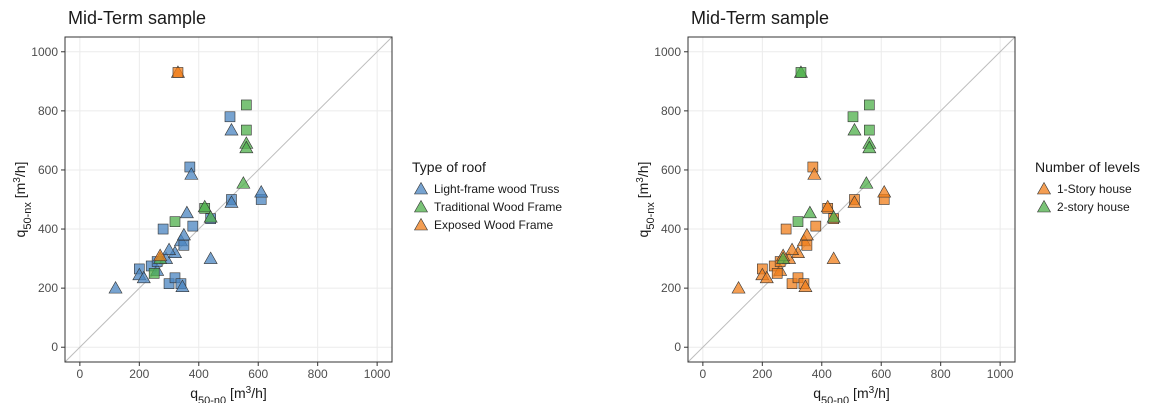 This screenshot has width=1161, height=403. What do you see at coordinates (643, 170) in the screenshot?
I see `y-axis-label-part: /h]` at bounding box center [643, 170].